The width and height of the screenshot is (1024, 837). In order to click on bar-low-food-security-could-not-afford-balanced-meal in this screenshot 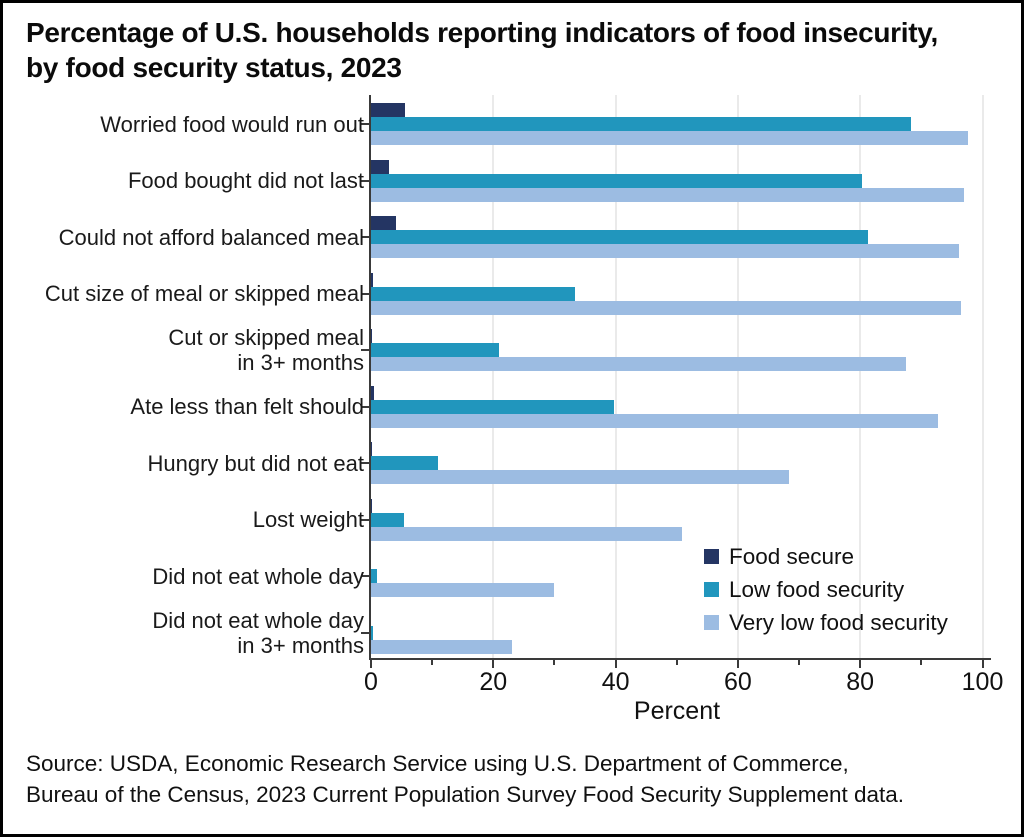, I will do `click(619, 237)`.